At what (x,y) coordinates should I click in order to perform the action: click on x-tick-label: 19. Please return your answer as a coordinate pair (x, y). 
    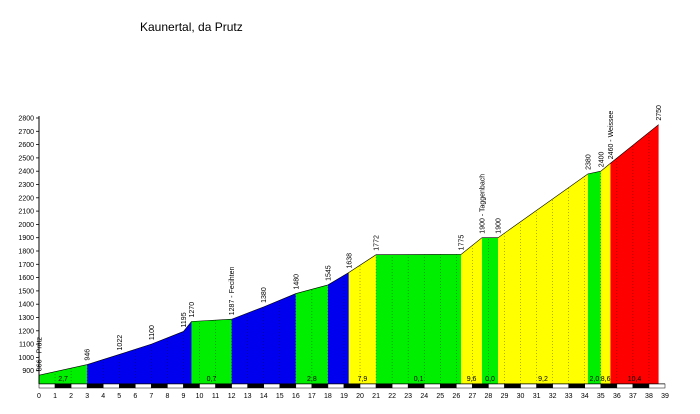
    Looking at the image, I should click on (344, 396).